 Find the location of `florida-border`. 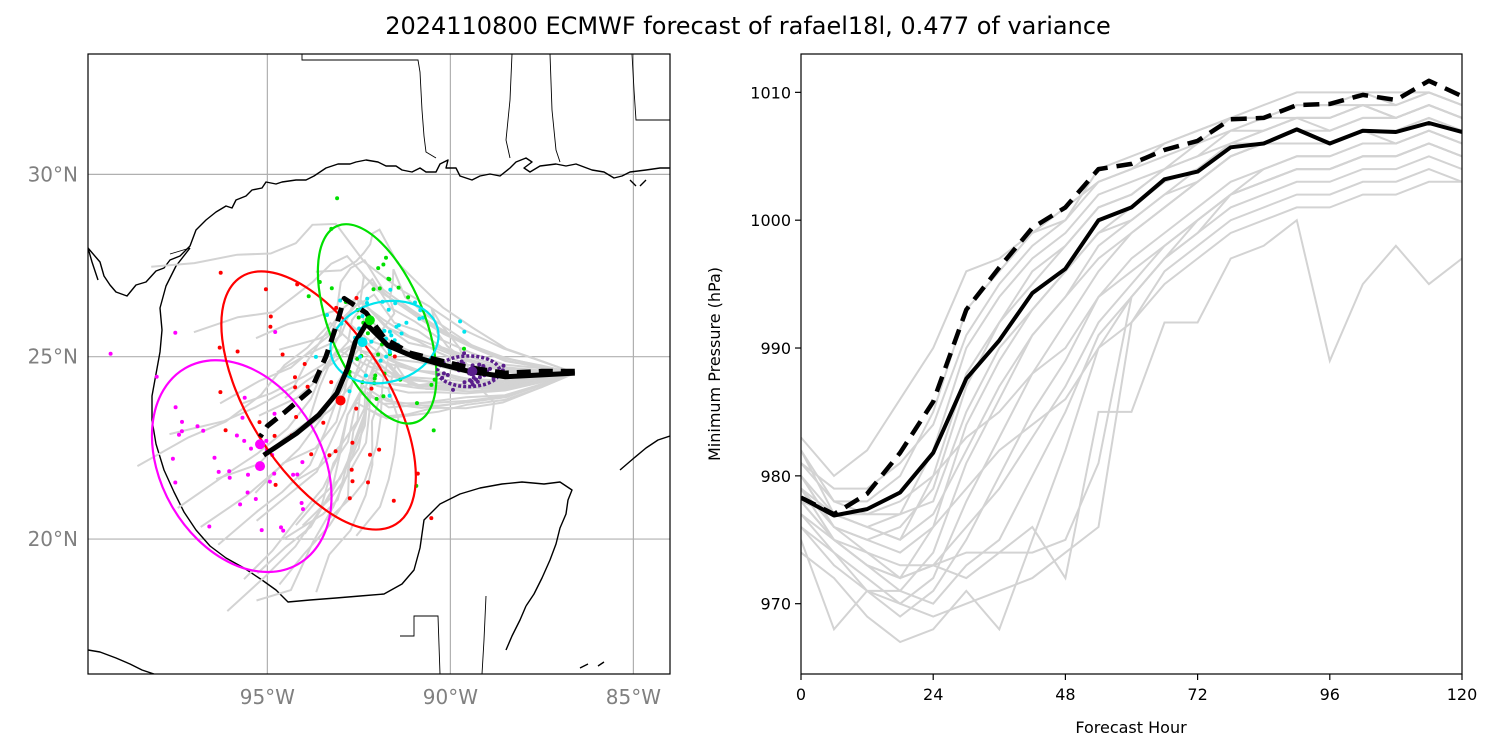

florida-border is located at coordinates (650, 87).